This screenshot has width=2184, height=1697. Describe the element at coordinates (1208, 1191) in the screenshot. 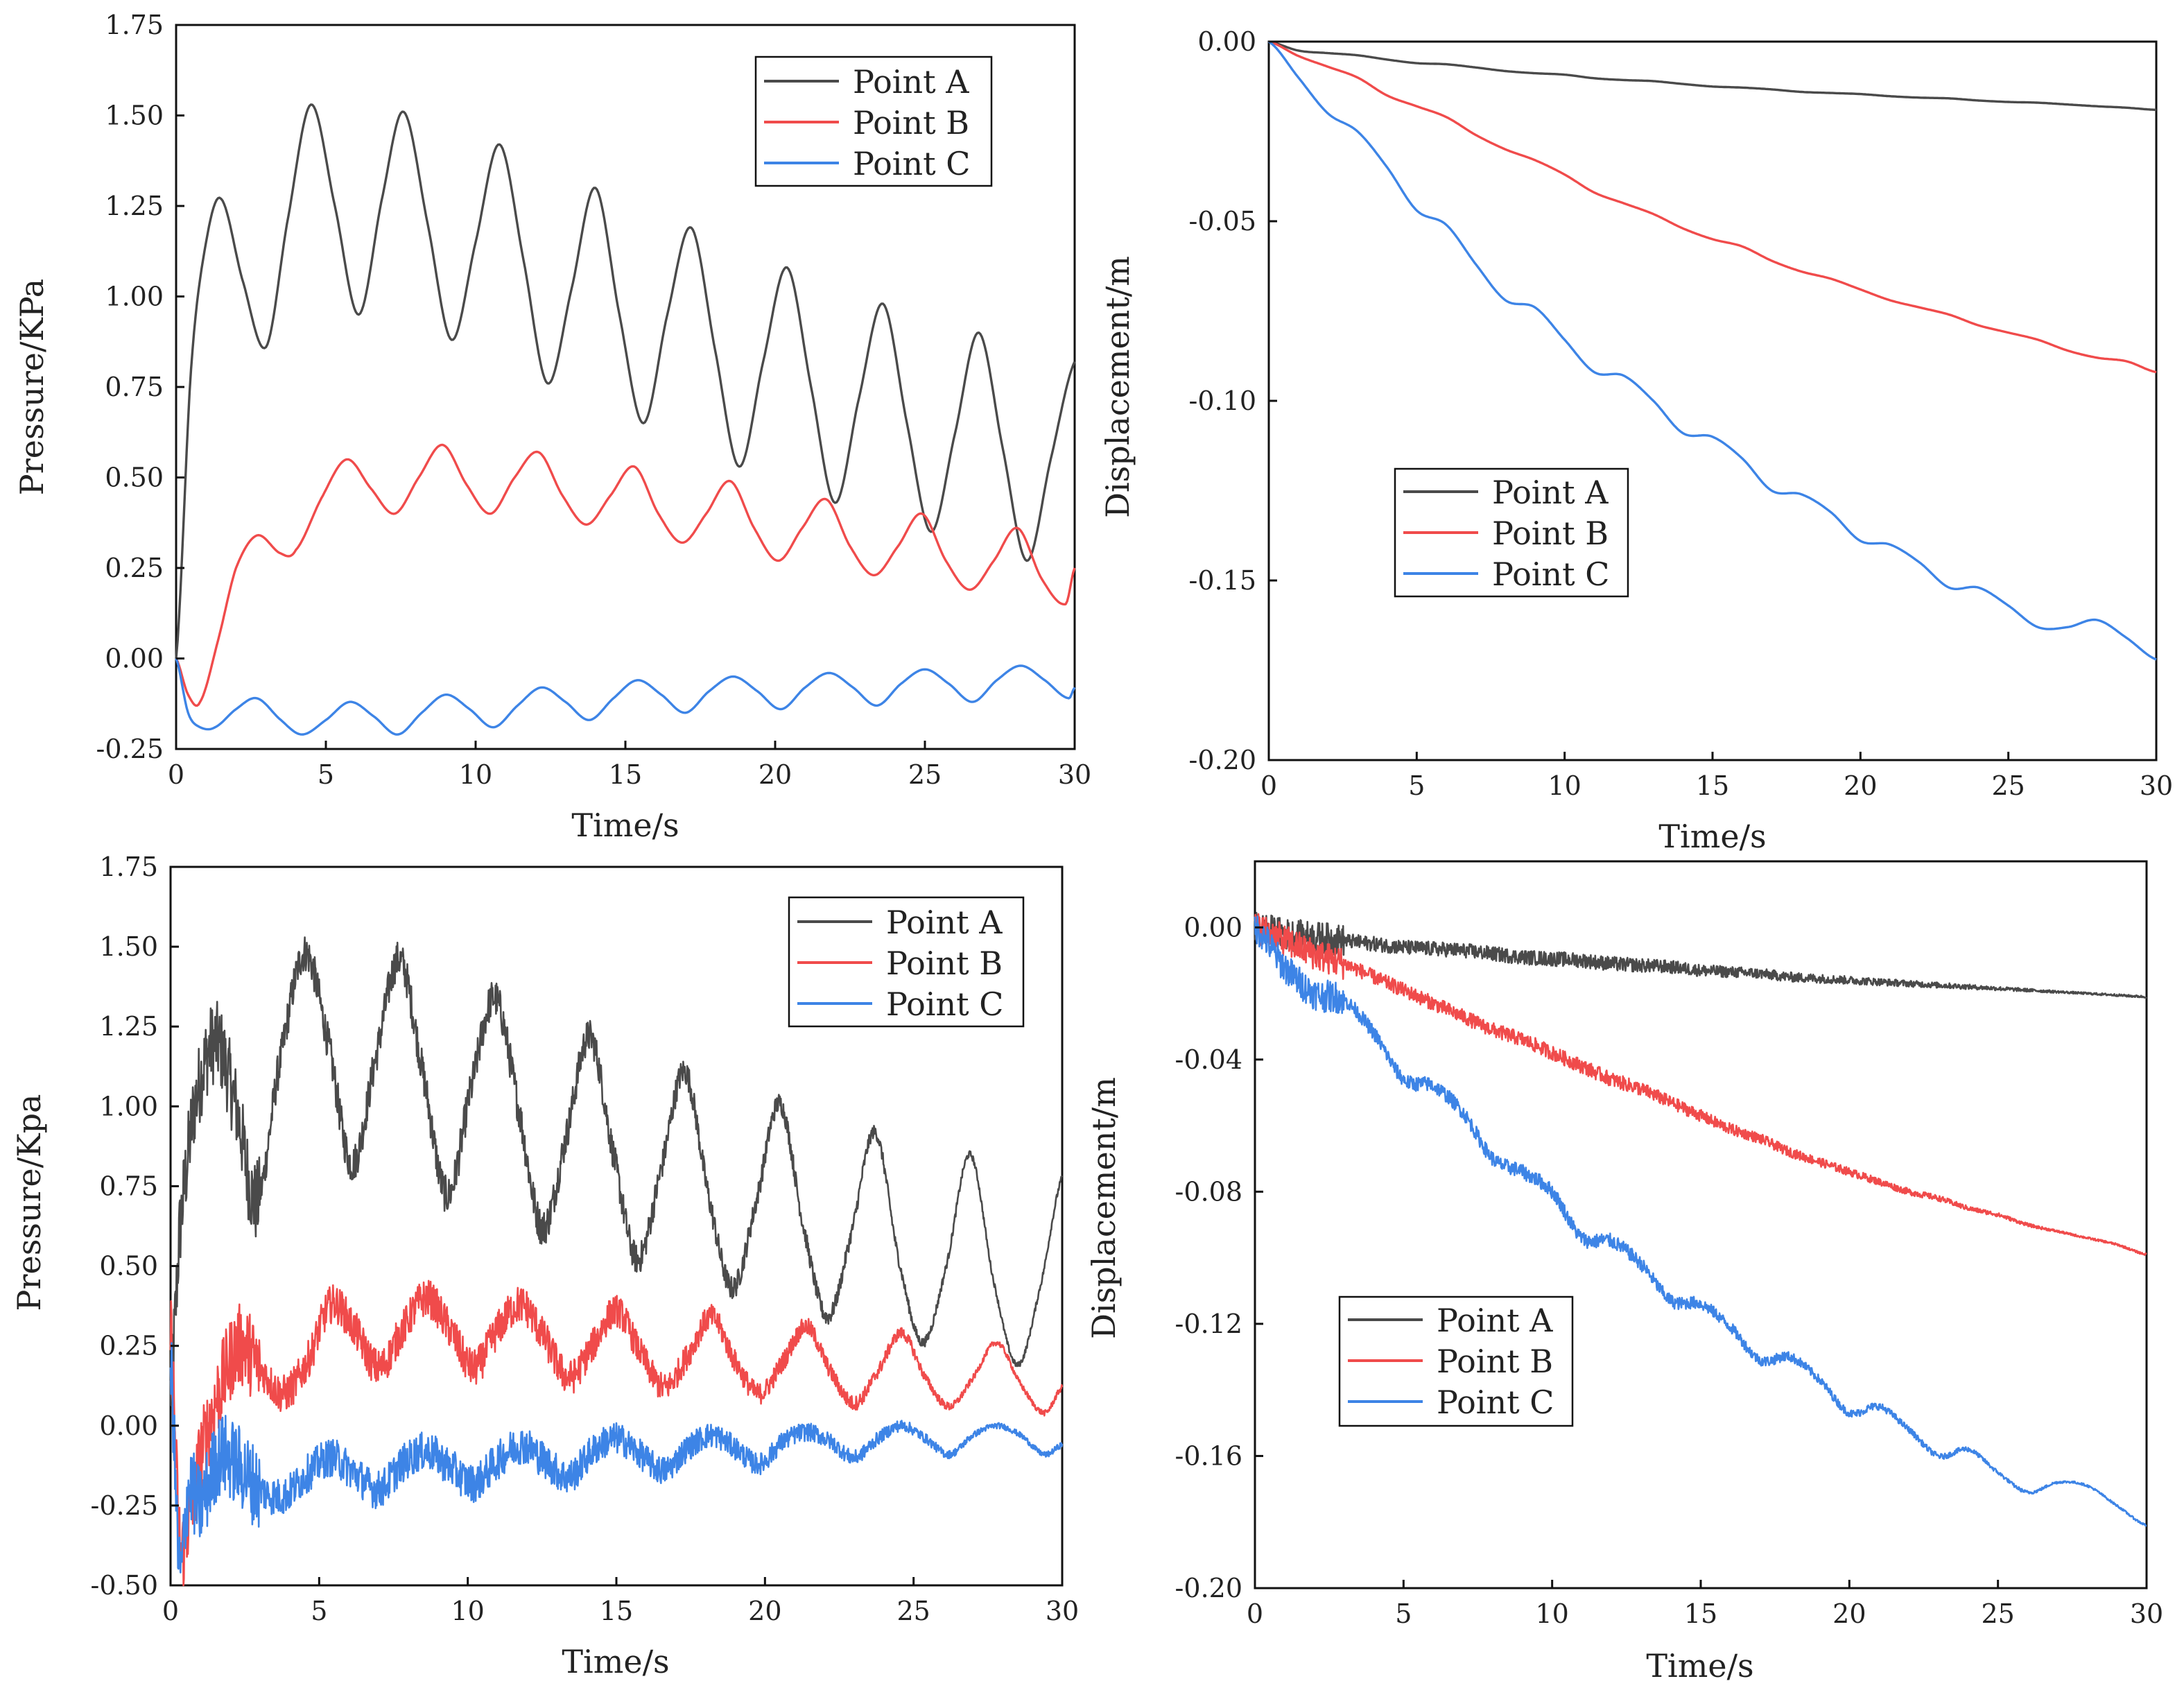

I see `y-tick-label: -0.08` at that location.